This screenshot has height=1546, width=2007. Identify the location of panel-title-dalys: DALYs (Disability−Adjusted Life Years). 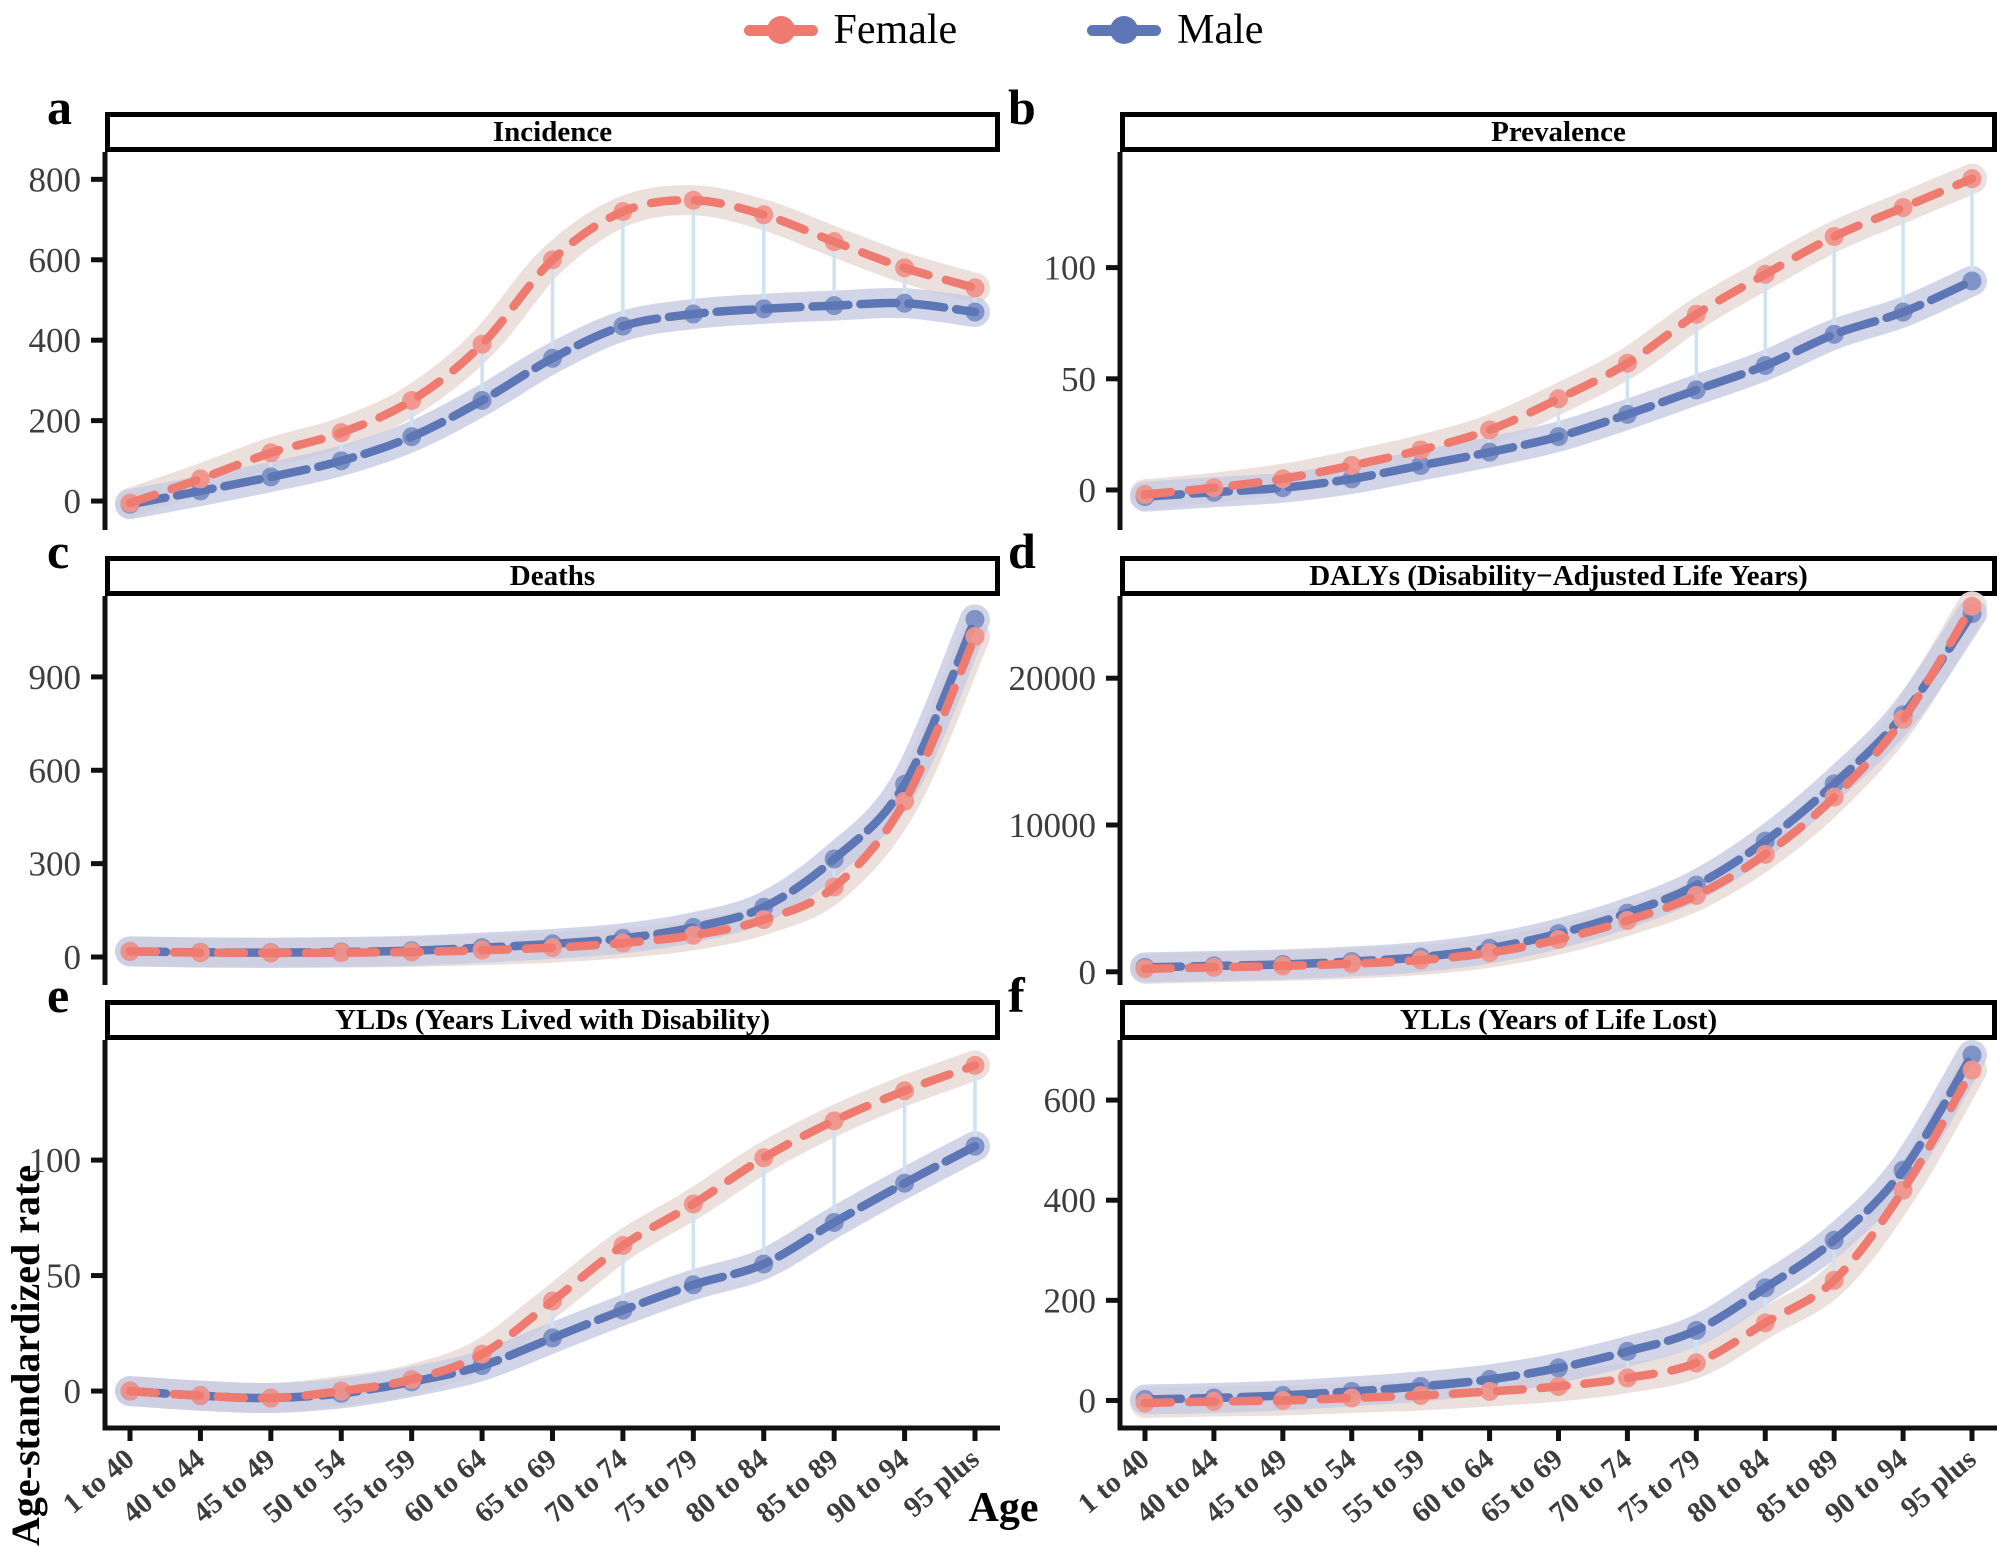
(1558, 576).